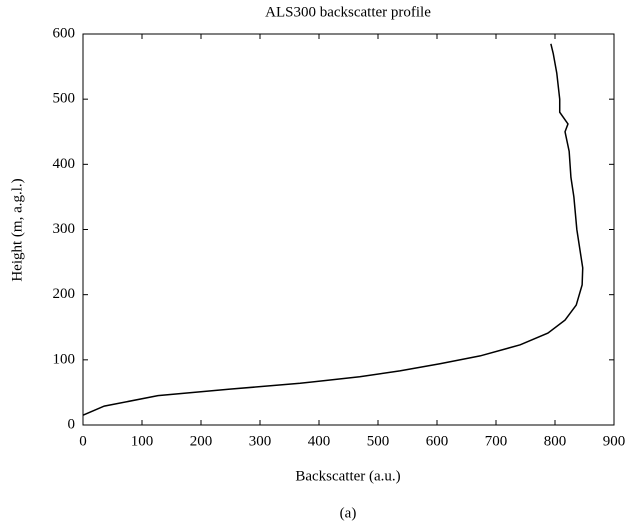  Describe the element at coordinates (496, 441) in the screenshot. I see `x-tick-label: 700` at that location.